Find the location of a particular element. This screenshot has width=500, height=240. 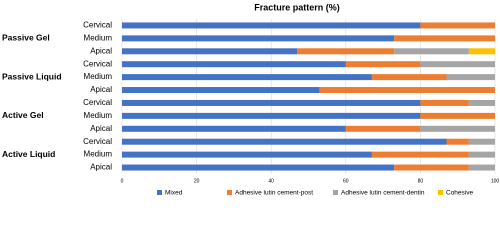

x-tick-label: 40 is located at coordinates (271, 181).